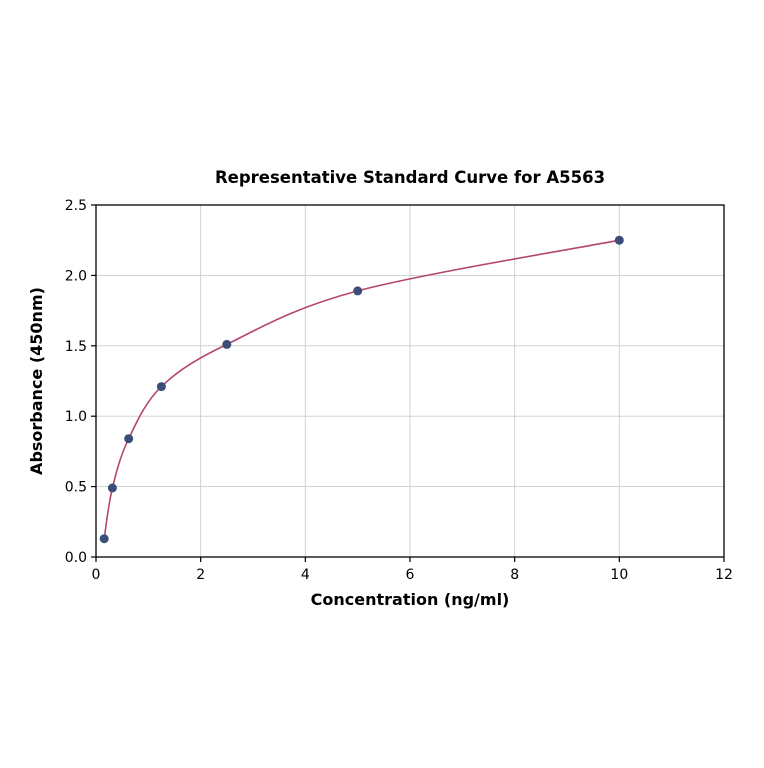 The height and width of the screenshot is (768, 764). Describe the element at coordinates (76, 417) in the screenshot. I see `y-tick-label: 1.0` at that location.